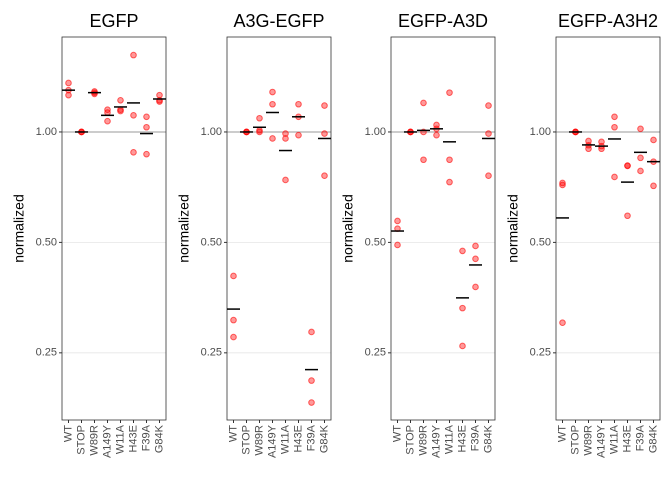 This screenshot has height=485, width=672. Describe the element at coordinates (278, 21) in the screenshot. I see `panel-title: A3G-EGFP` at that location.